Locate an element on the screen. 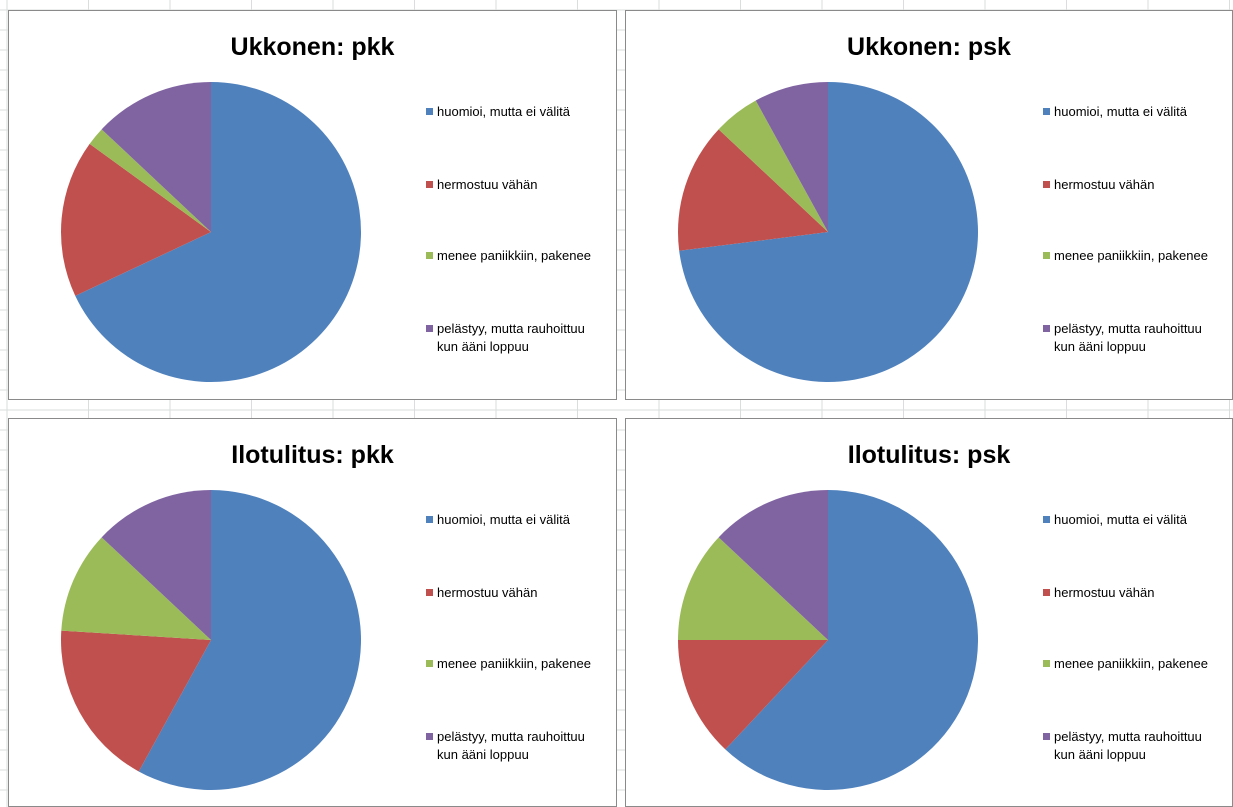 Image resolution: width=1233 pixels, height=807 pixels. chart-title: Ukkonen: psk is located at coordinates (929, 47).